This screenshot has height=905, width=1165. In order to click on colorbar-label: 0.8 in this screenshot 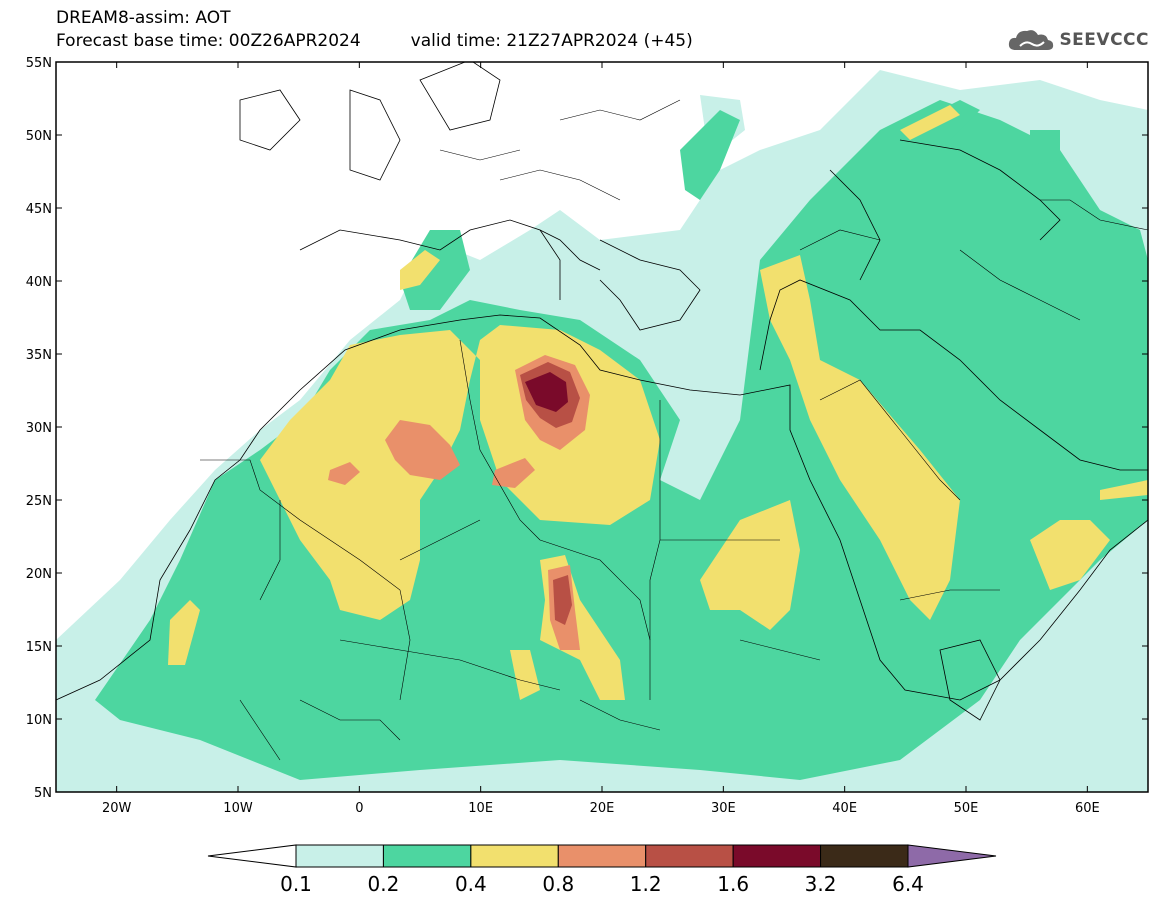, I will do `click(558, 884)`.